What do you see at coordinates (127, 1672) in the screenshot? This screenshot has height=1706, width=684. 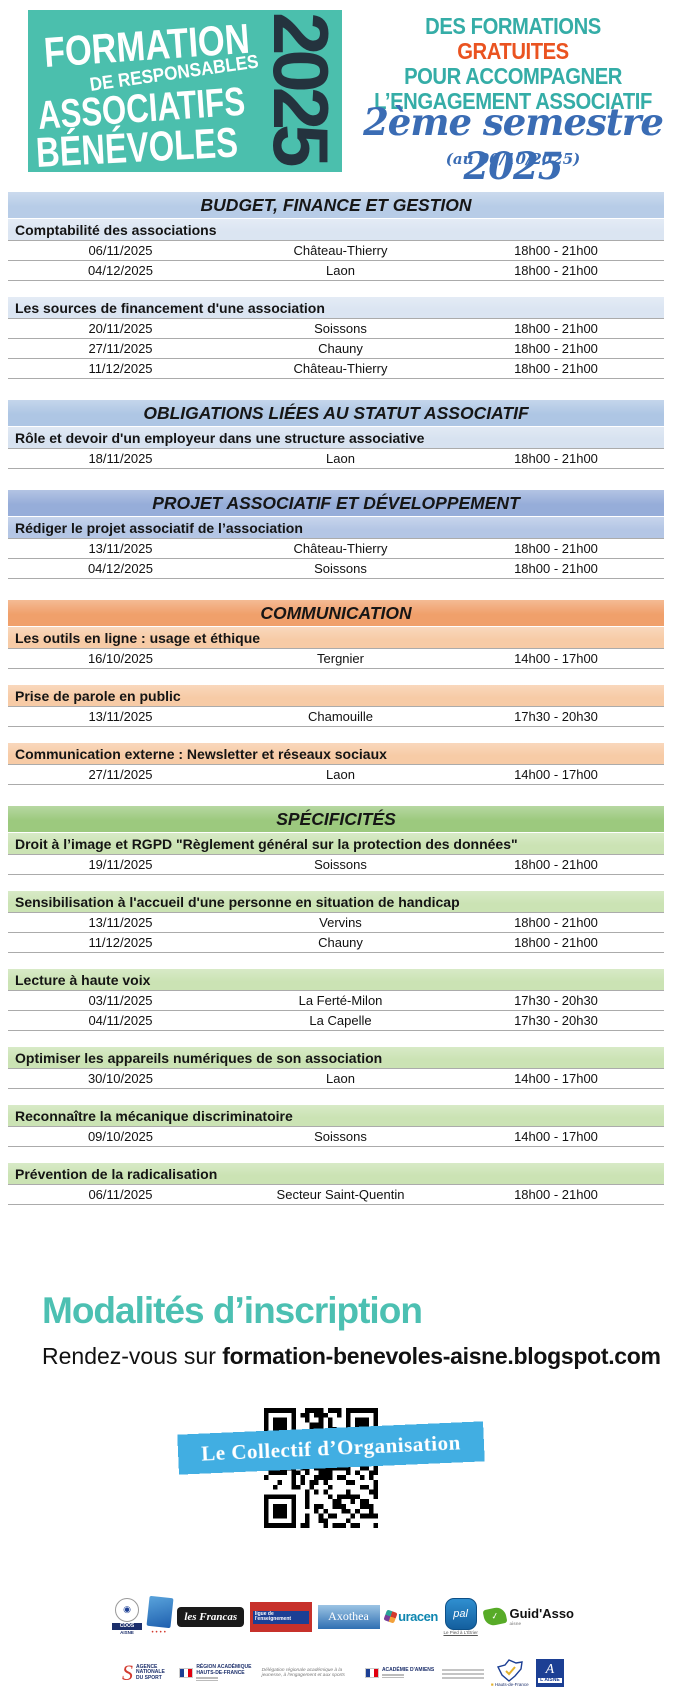 I see `ans-s-icon: S` at bounding box center [127, 1672].